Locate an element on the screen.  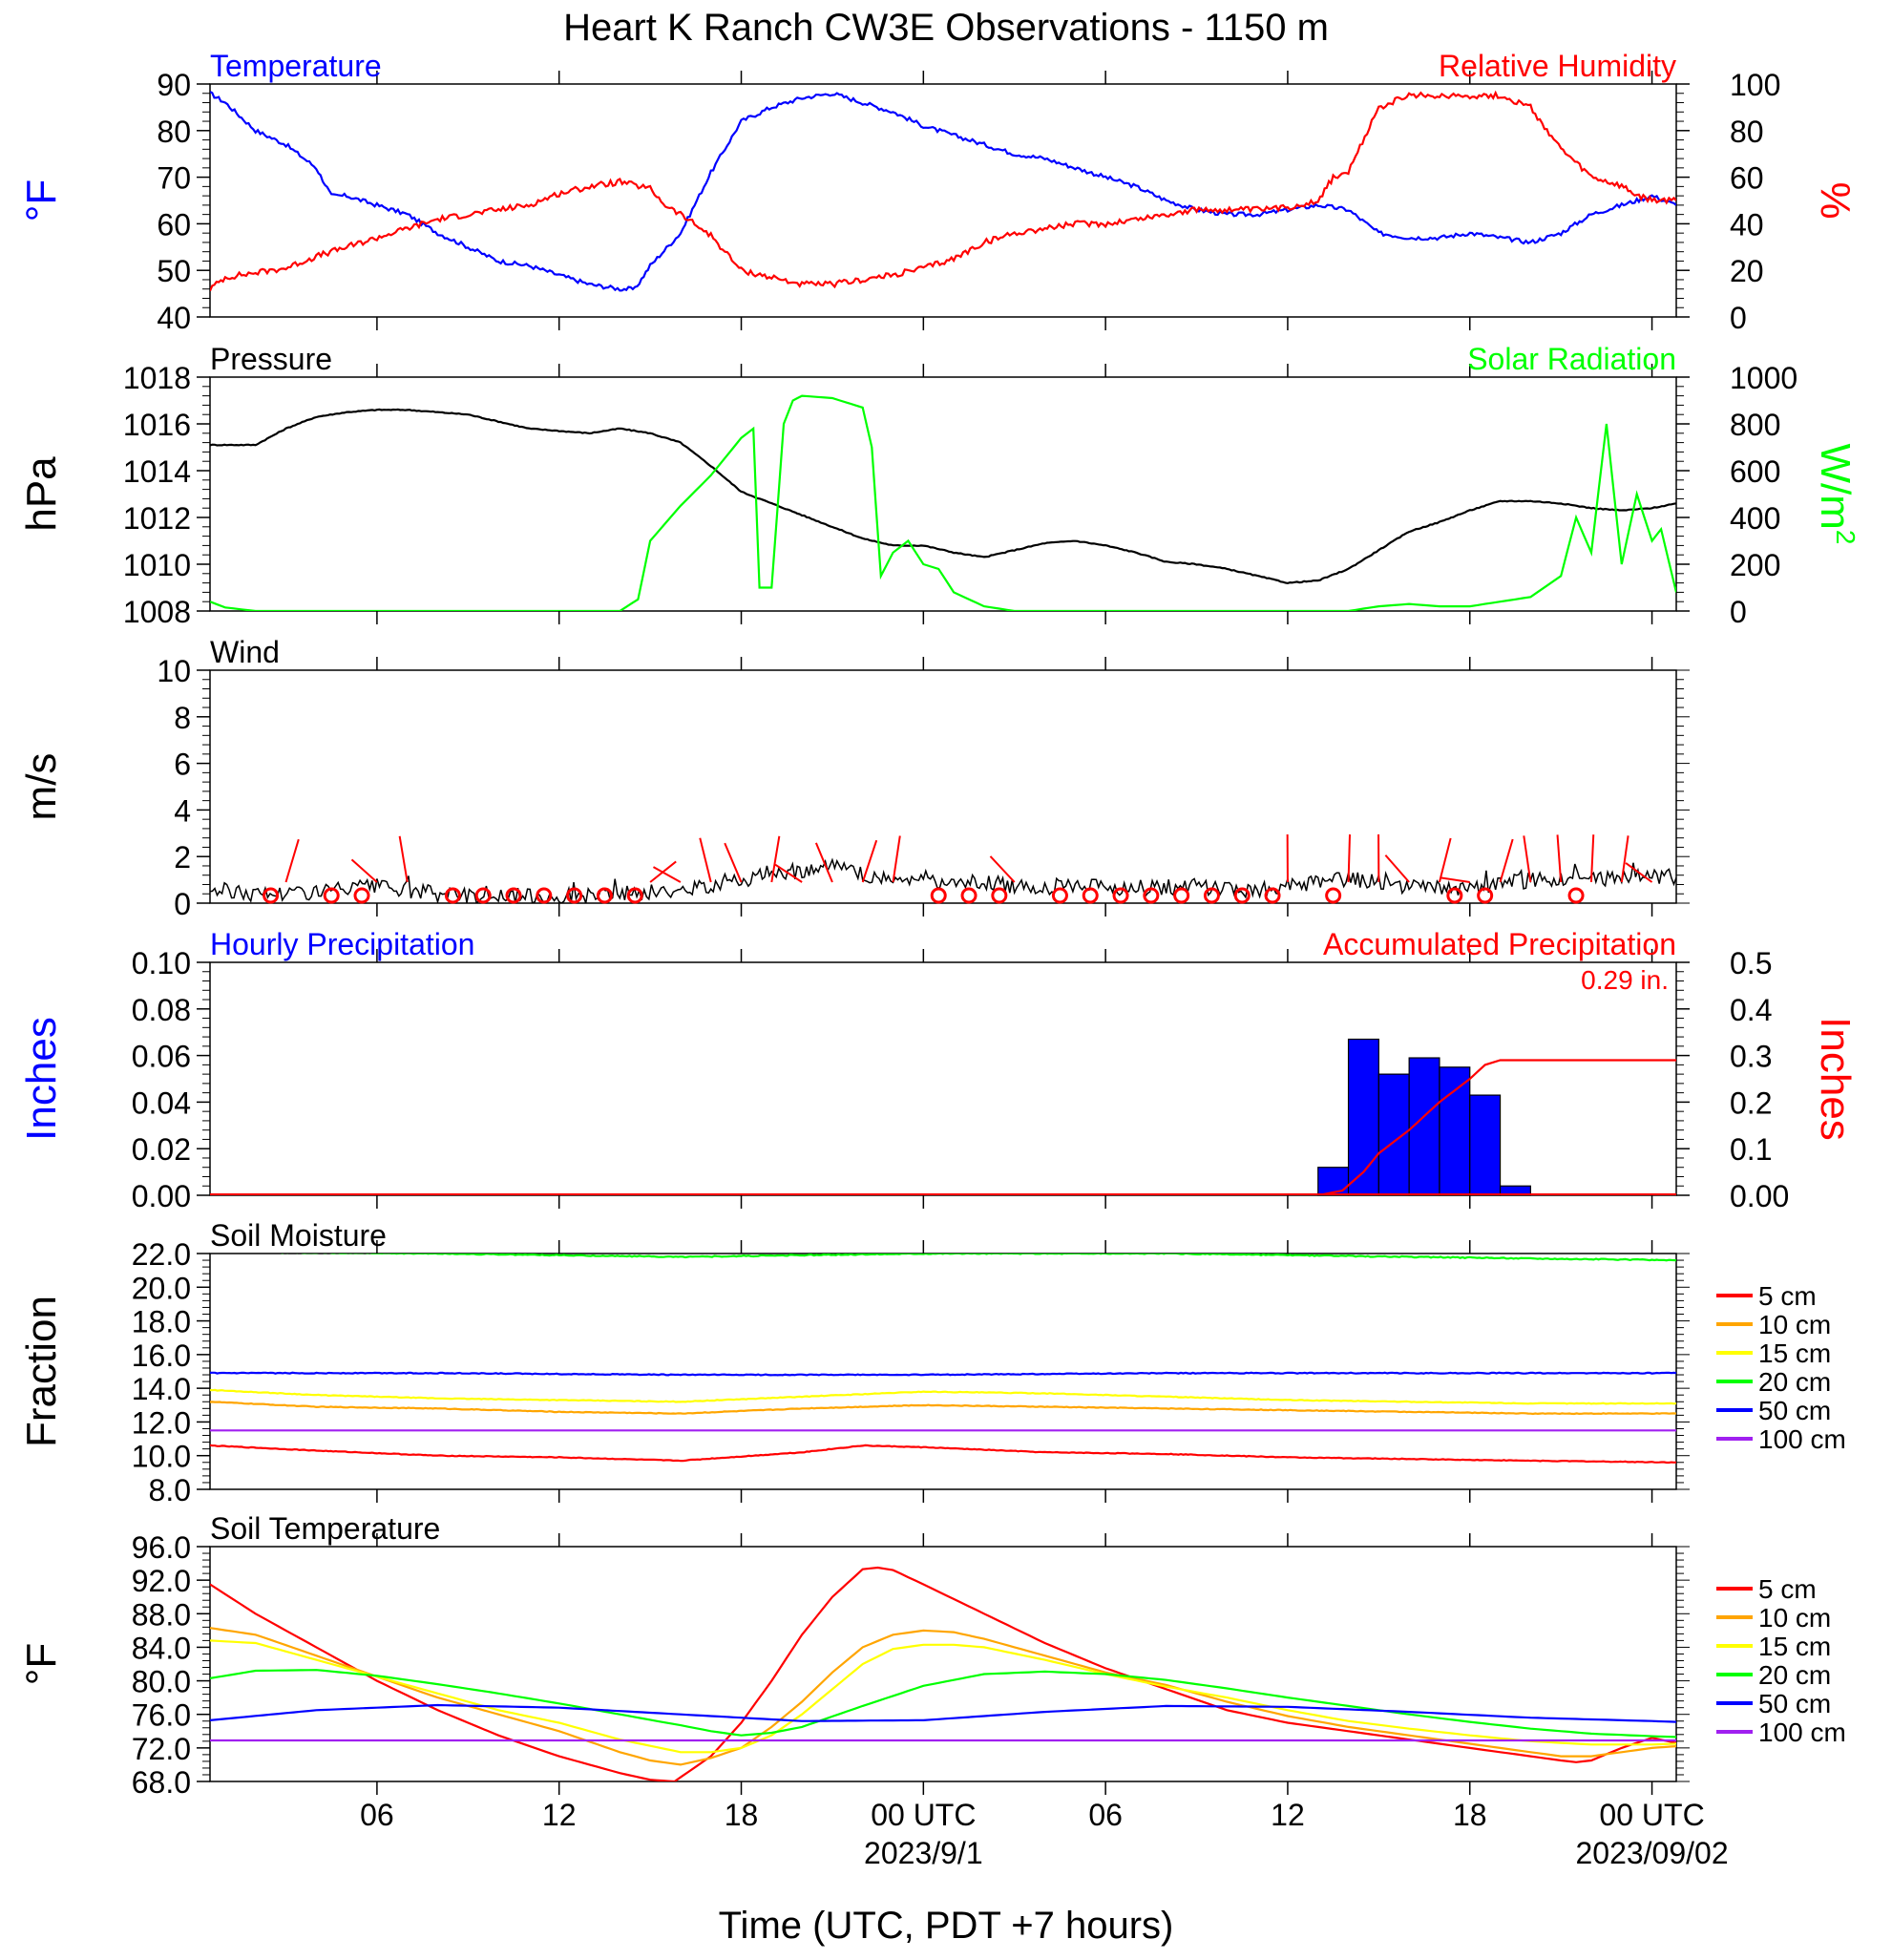
y-tick-label-right: 0.5 is located at coordinates (1751, 963).